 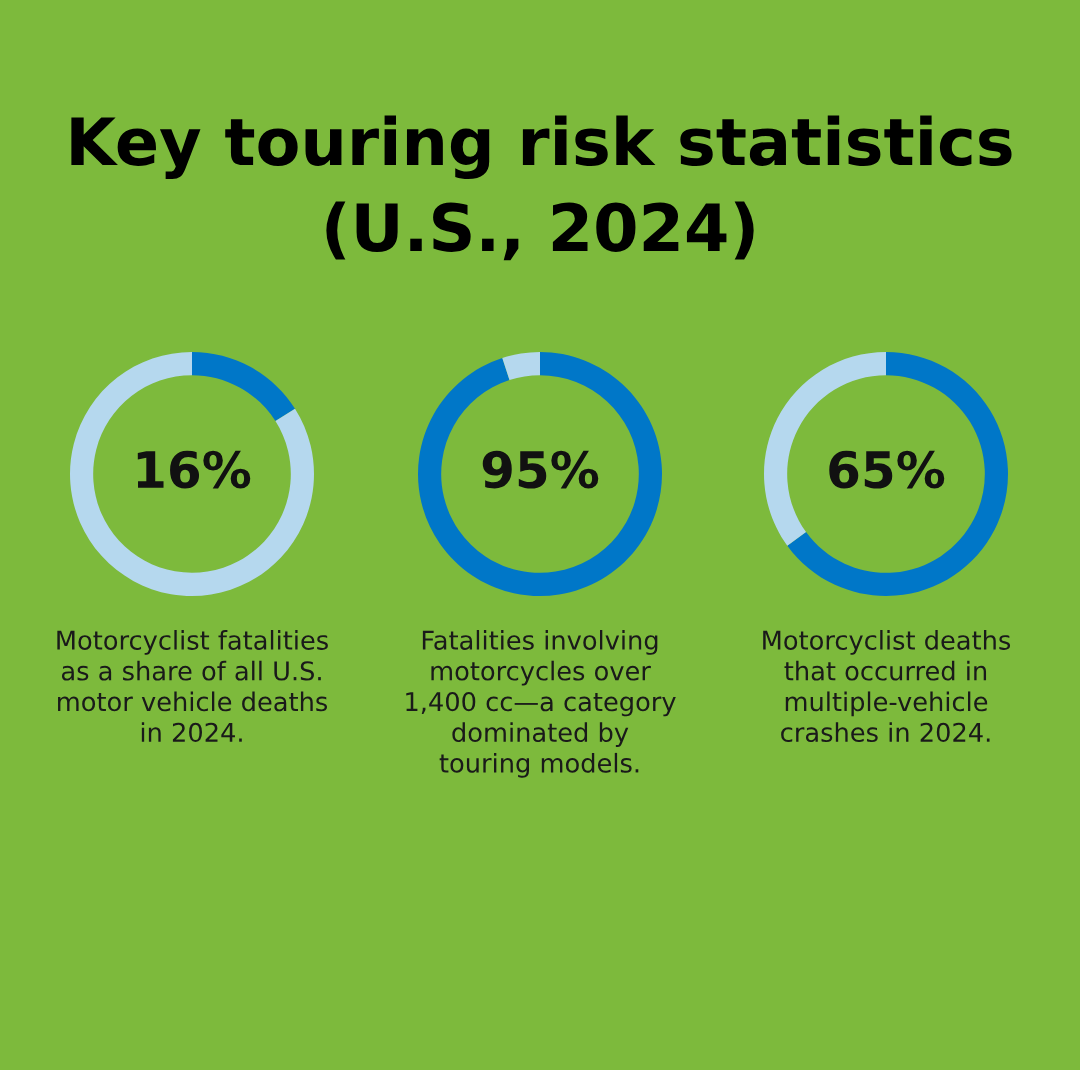 What do you see at coordinates (540, 469) in the screenshot?
I see `data-label: 95%` at bounding box center [540, 469].